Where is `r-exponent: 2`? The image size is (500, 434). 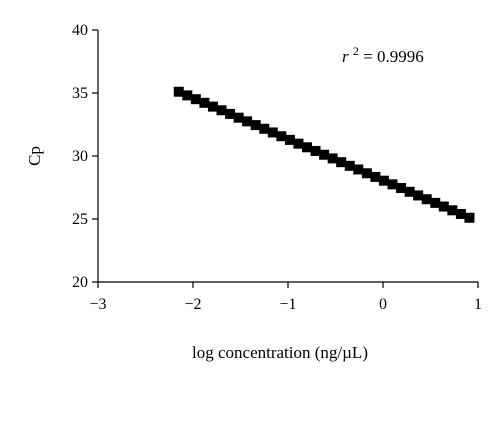
r-exponent: 2 is located at coordinates (356, 51).